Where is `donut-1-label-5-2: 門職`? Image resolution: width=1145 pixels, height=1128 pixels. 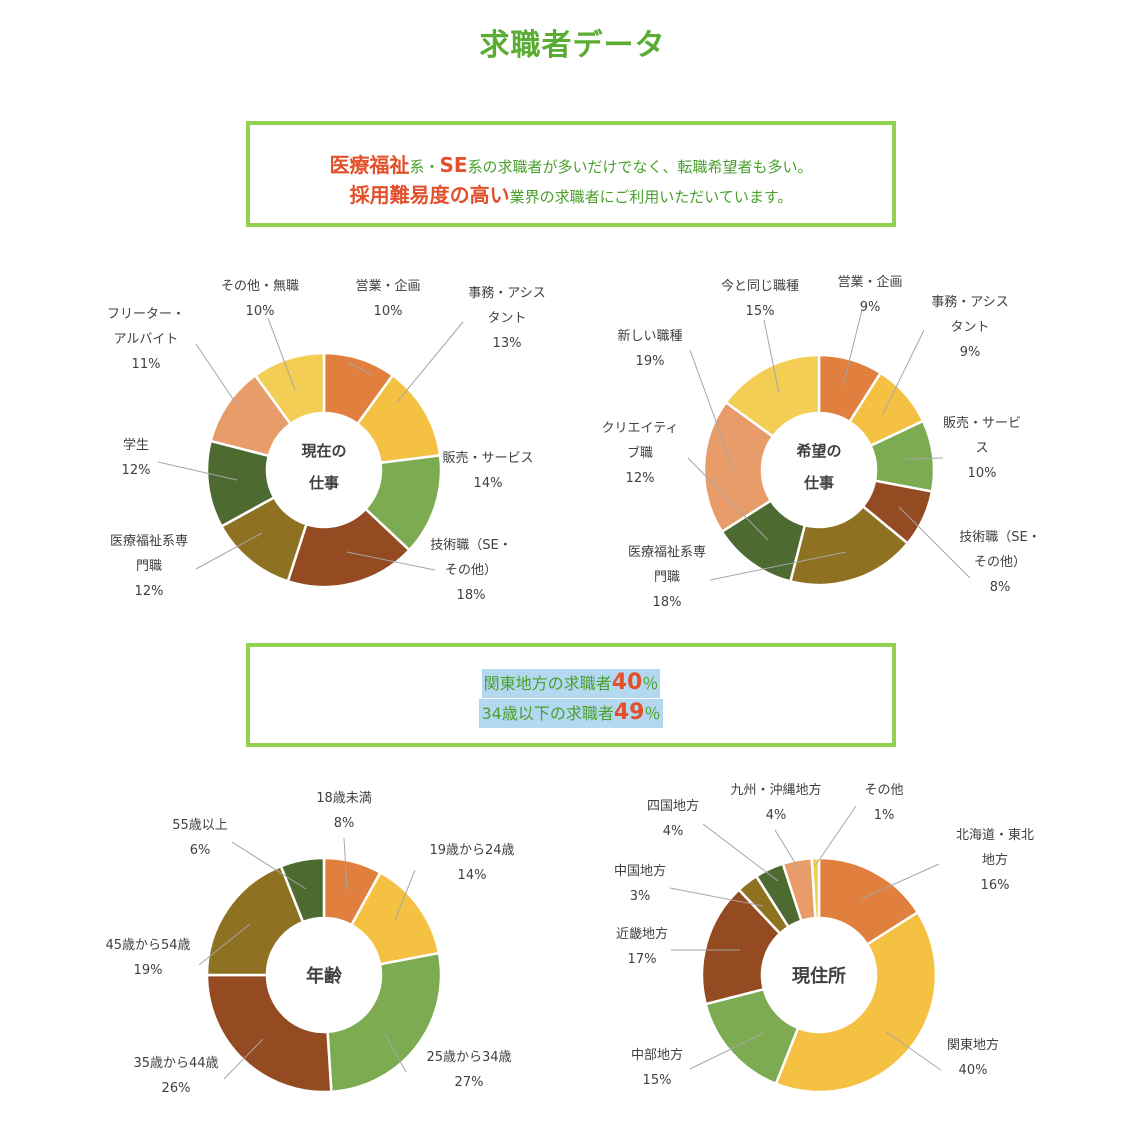
donut-1-label-5-2: 門職 is located at coordinates (149, 566).